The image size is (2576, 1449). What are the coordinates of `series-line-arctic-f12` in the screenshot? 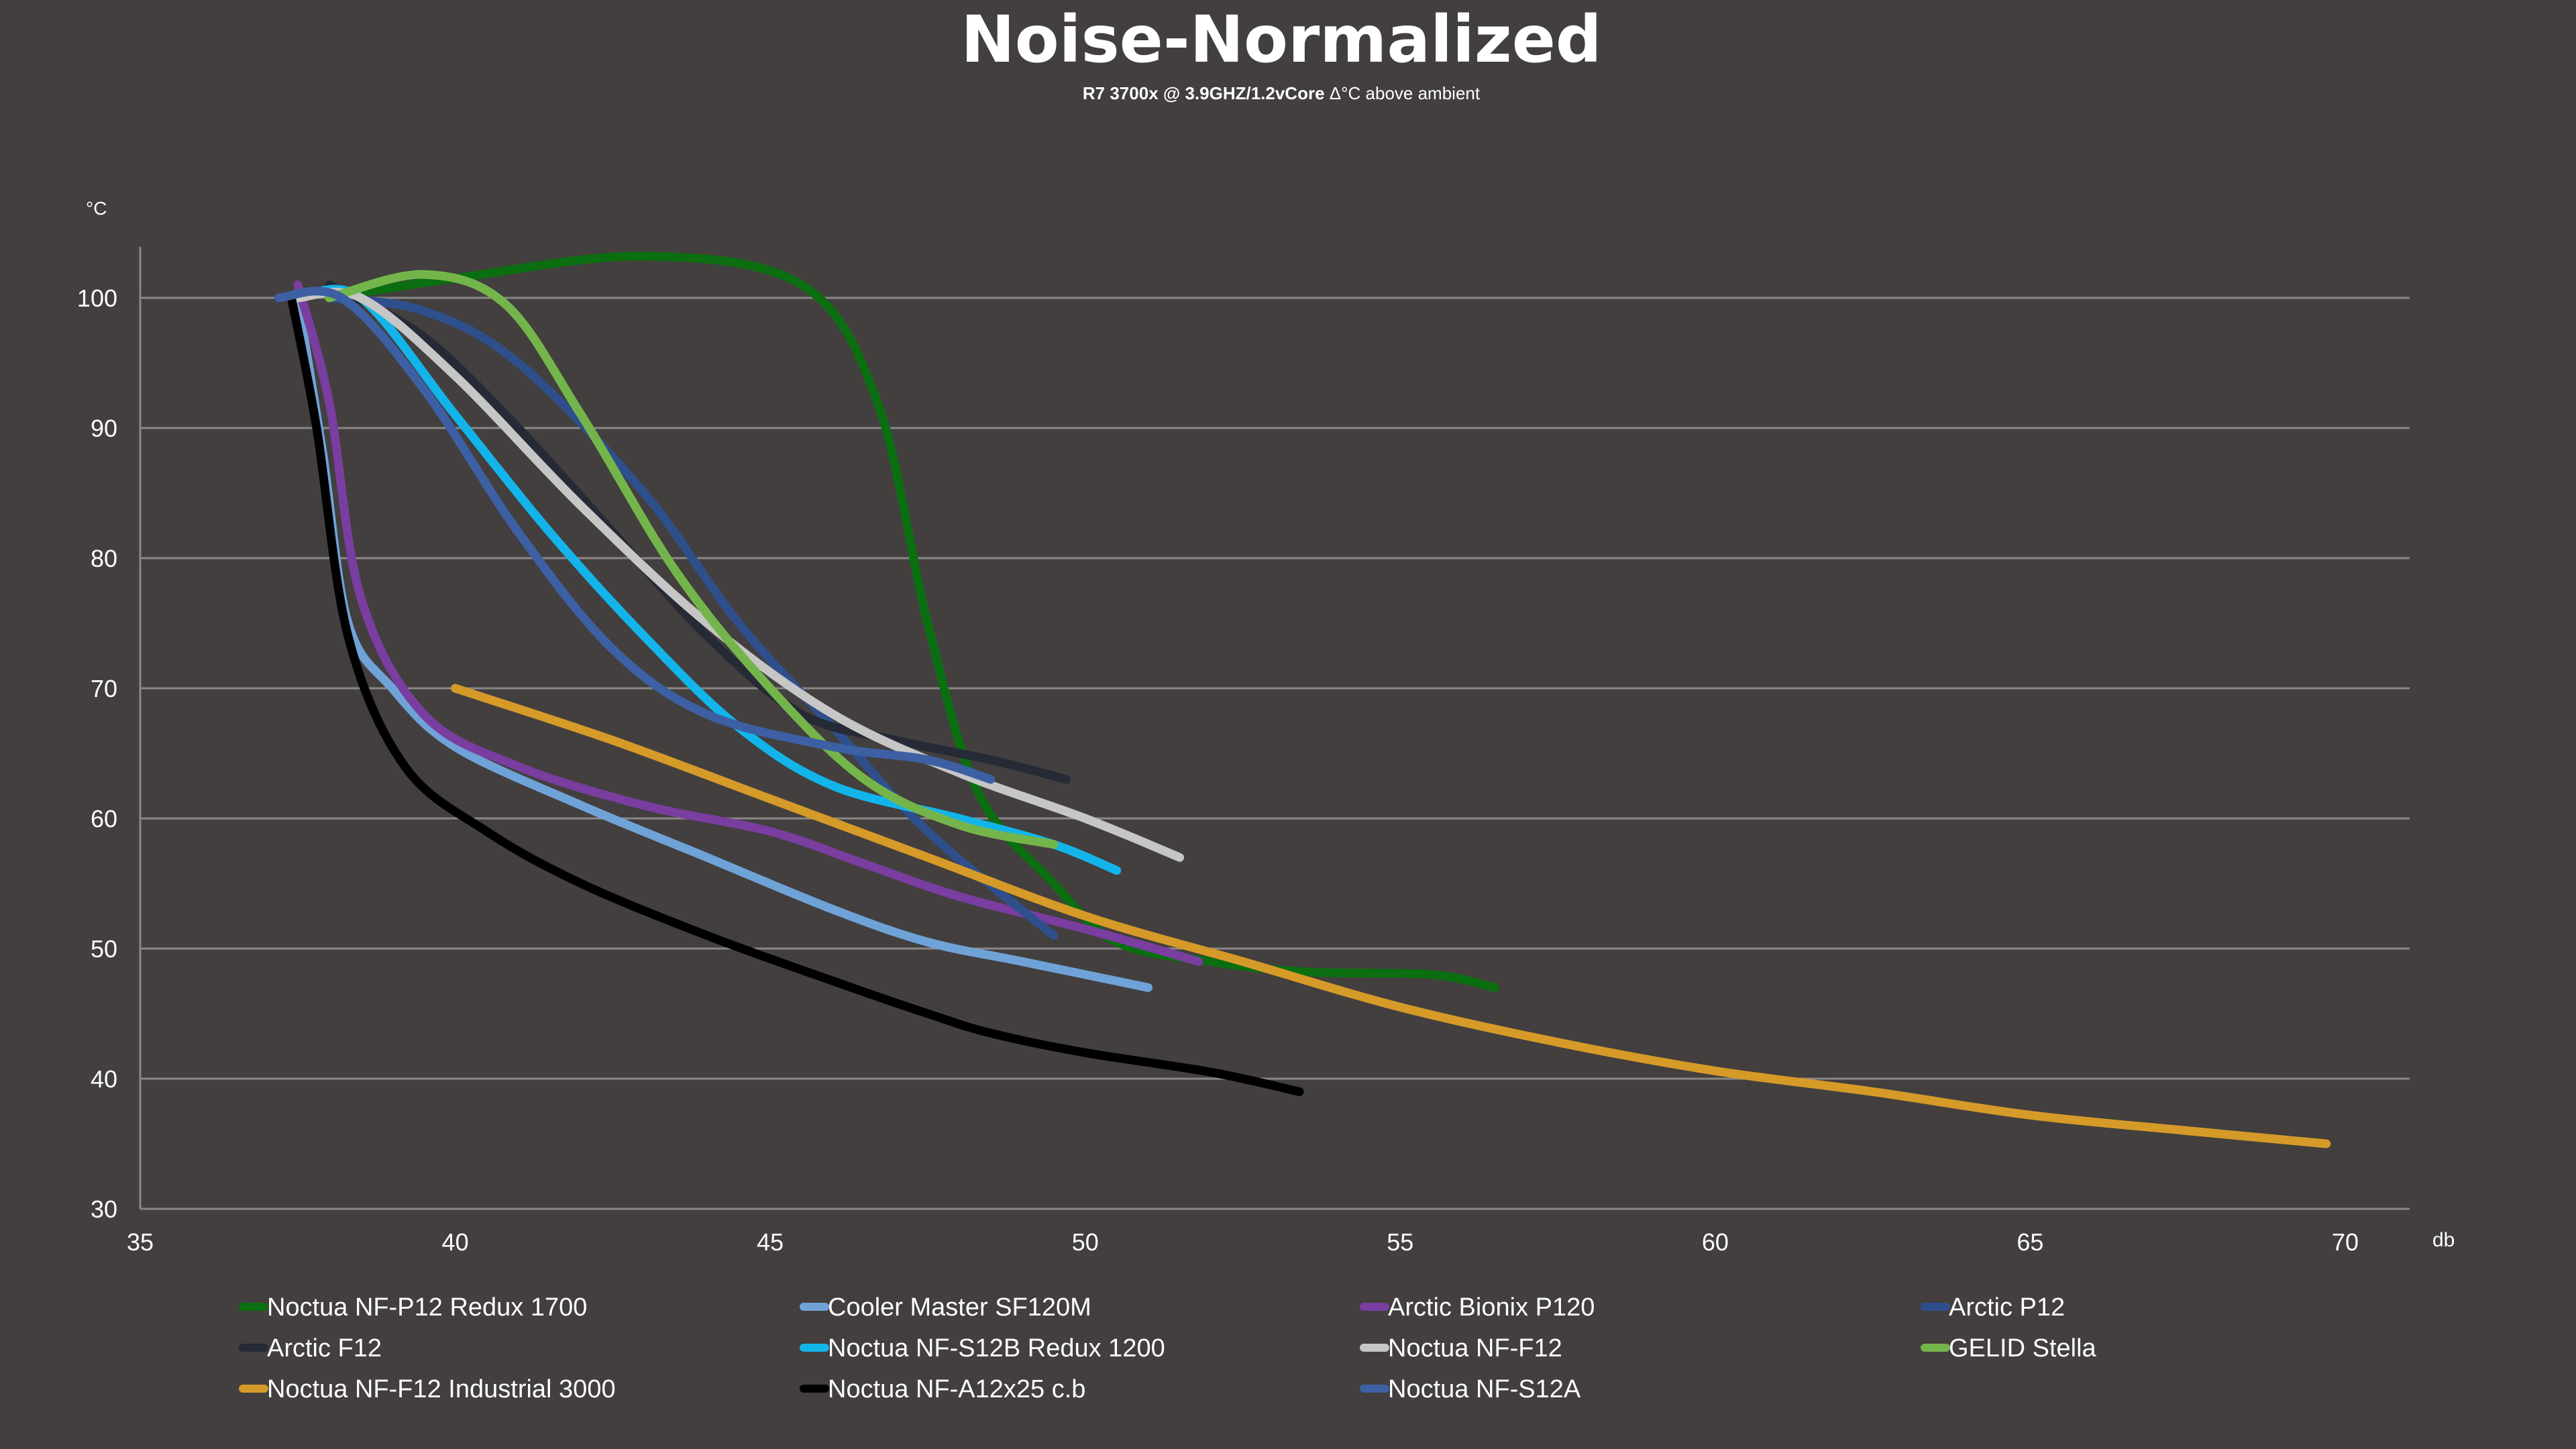 It's located at (698, 532).